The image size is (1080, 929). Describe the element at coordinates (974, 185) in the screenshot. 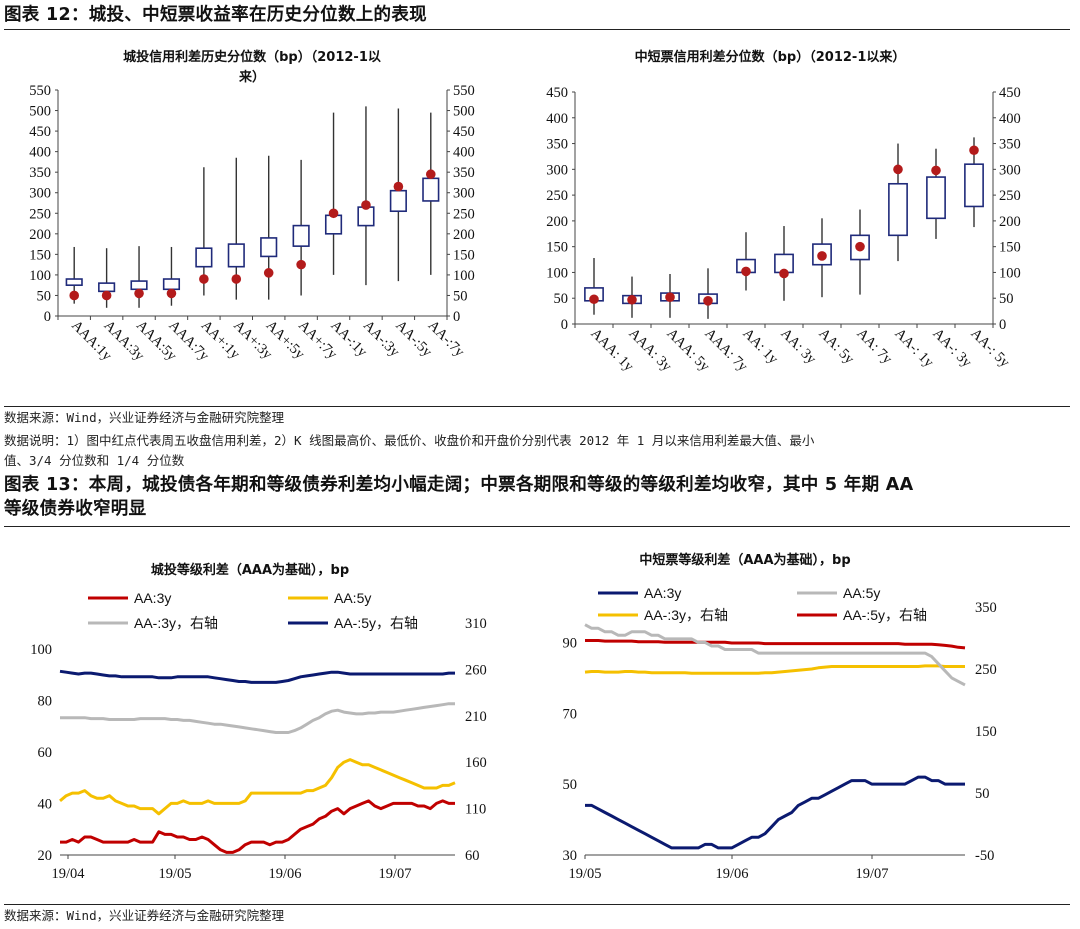

I see `box-AA-: 5y` at that location.